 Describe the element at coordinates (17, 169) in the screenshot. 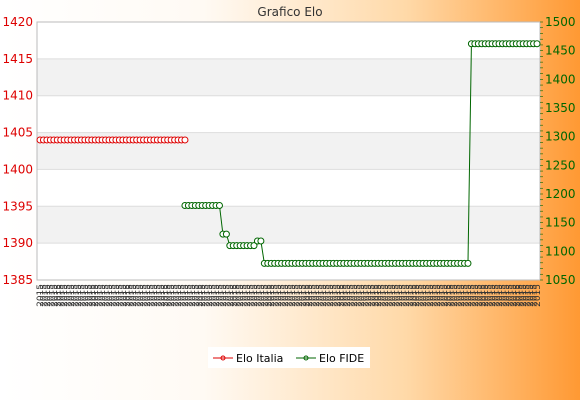

I see `left-tick-label: 1400` at that location.